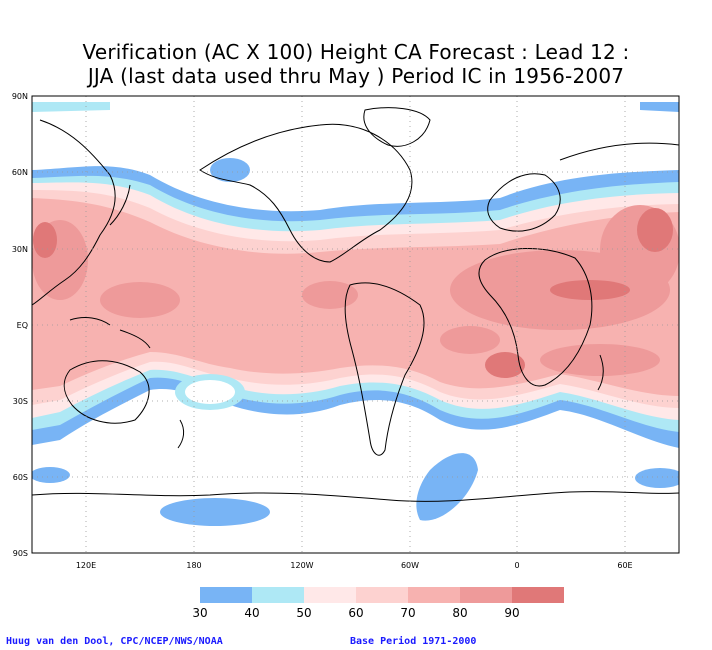 The image size is (712, 650). I want to click on lat-label: 60N, so click(20, 172).